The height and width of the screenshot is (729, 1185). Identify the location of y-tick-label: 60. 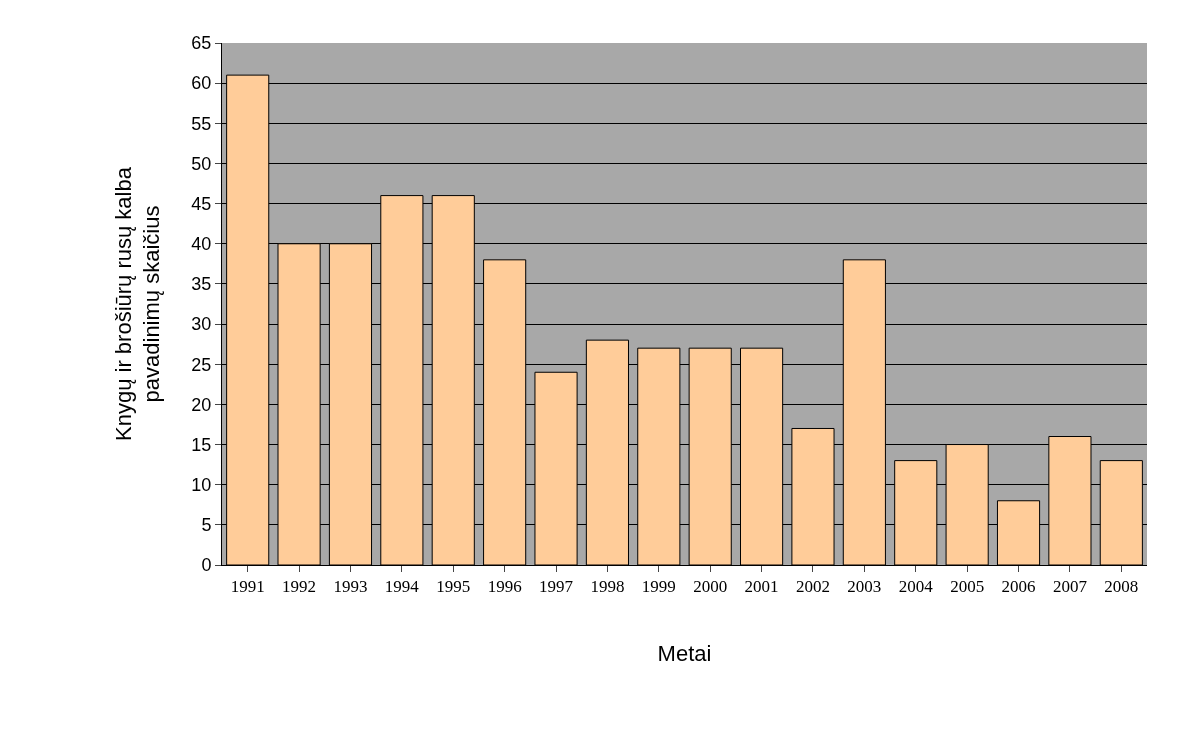
(201, 83).